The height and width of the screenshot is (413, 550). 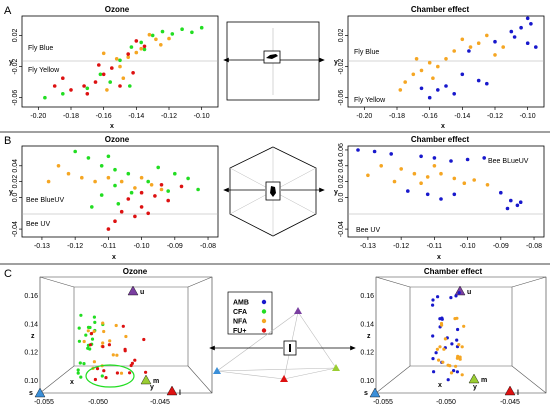 What do you see at coordinates (239, 331) in the screenshot?
I see `legend-label: FU+` at bounding box center [239, 331].